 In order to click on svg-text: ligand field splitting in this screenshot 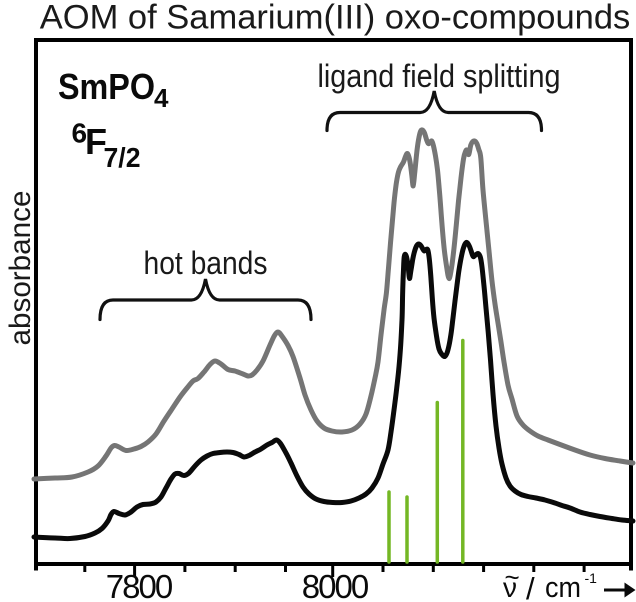, I will do `click(439, 76)`.